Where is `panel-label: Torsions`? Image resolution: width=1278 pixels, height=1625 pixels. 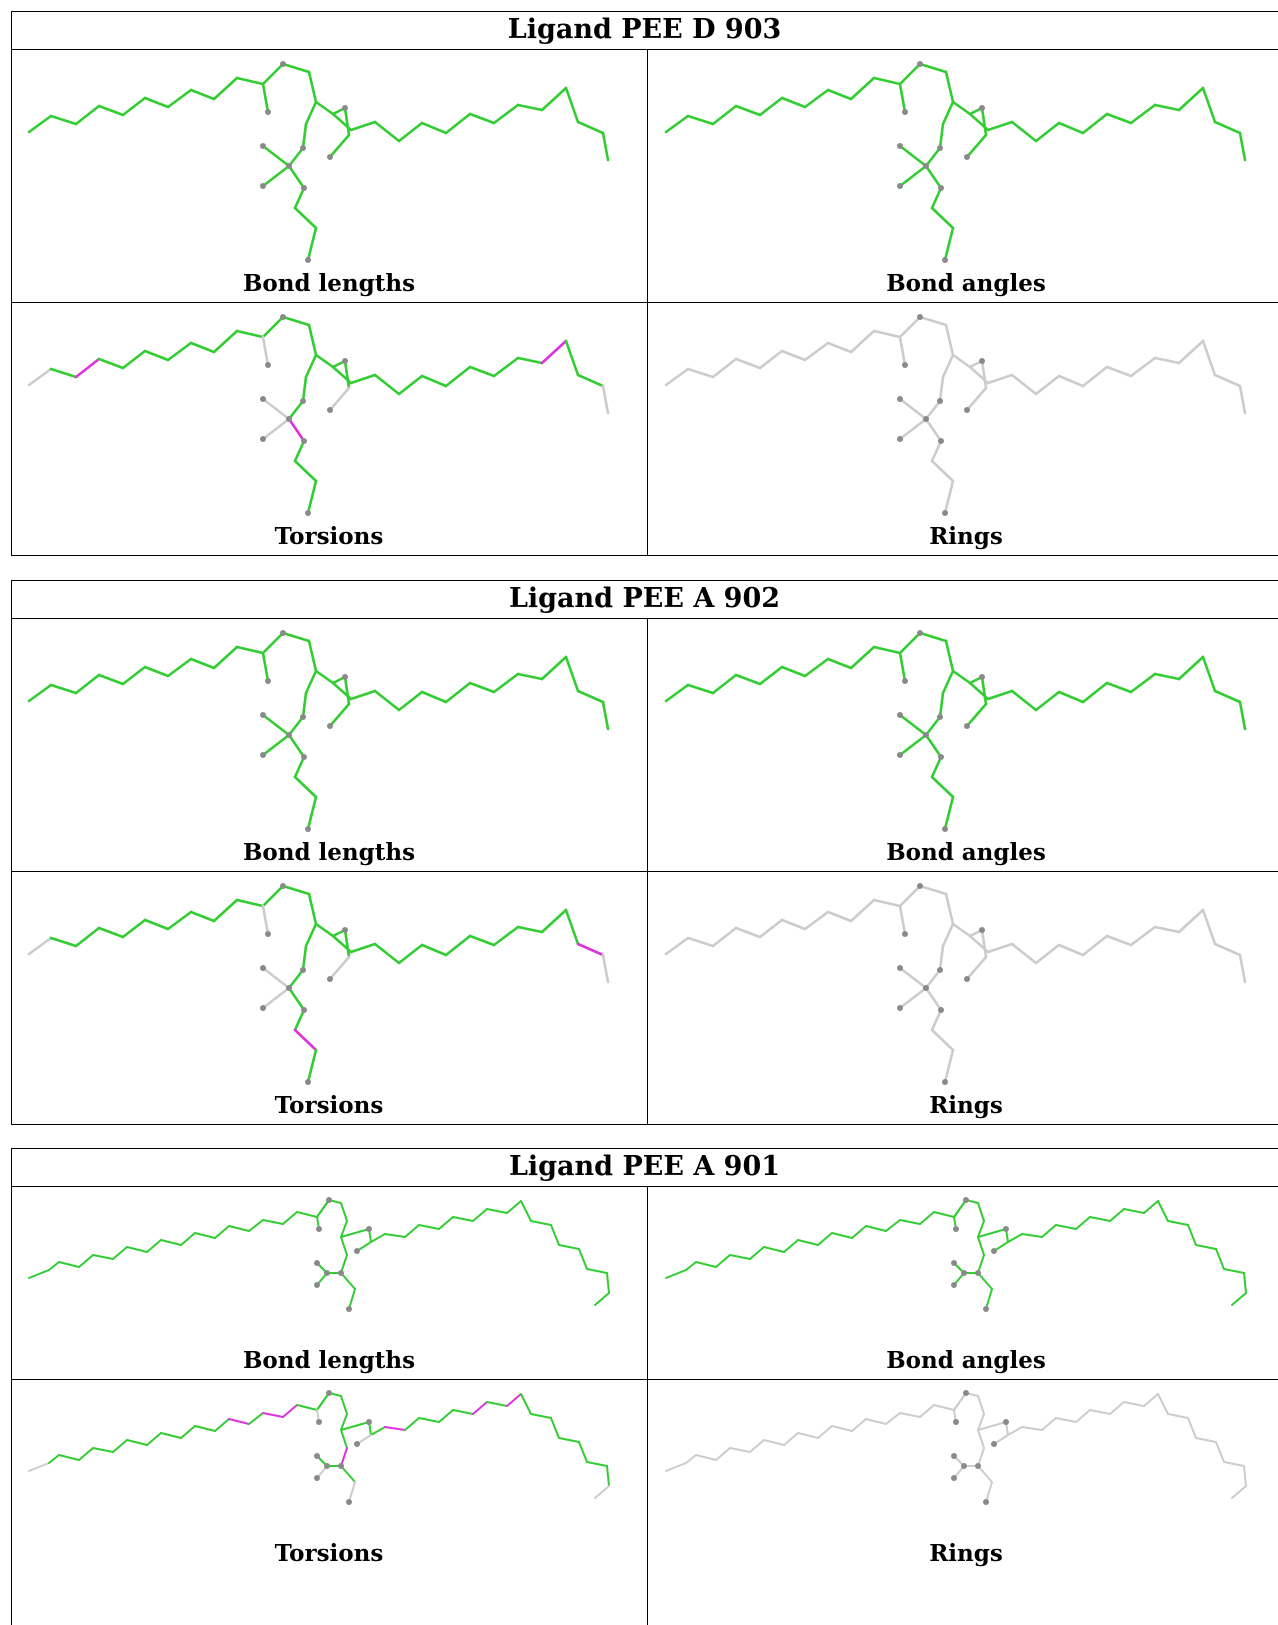
panel-label: Torsions is located at coordinates (329, 536).